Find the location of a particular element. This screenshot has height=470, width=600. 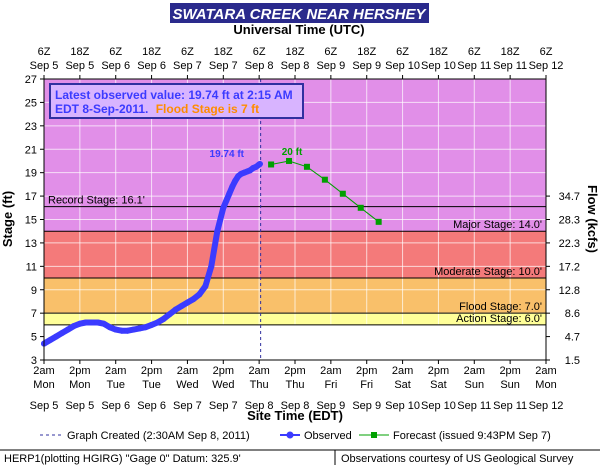

x-tick-label-line2: Sat is located at coordinates (438, 385).